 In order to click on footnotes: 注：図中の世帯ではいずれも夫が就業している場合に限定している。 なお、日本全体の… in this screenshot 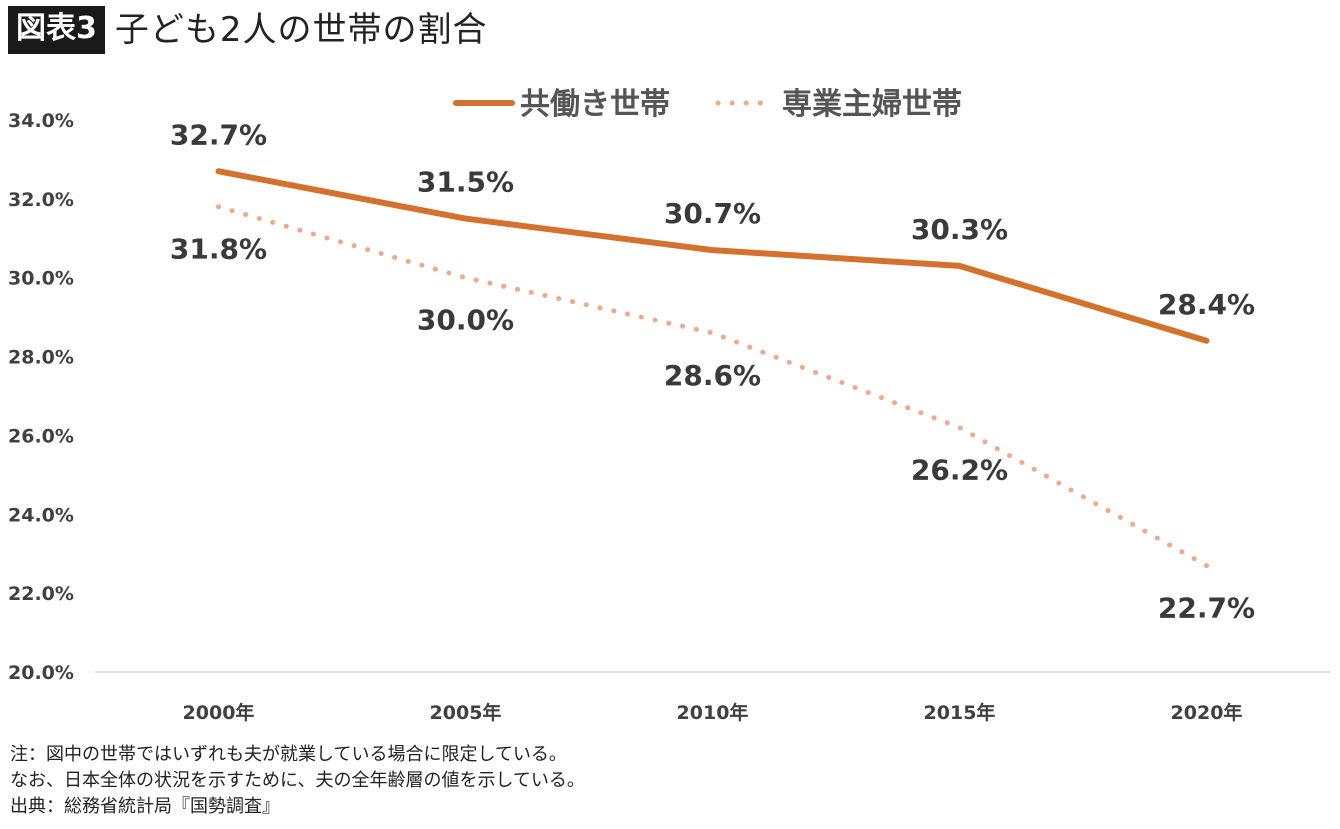, I will do `click(297, 781)`.